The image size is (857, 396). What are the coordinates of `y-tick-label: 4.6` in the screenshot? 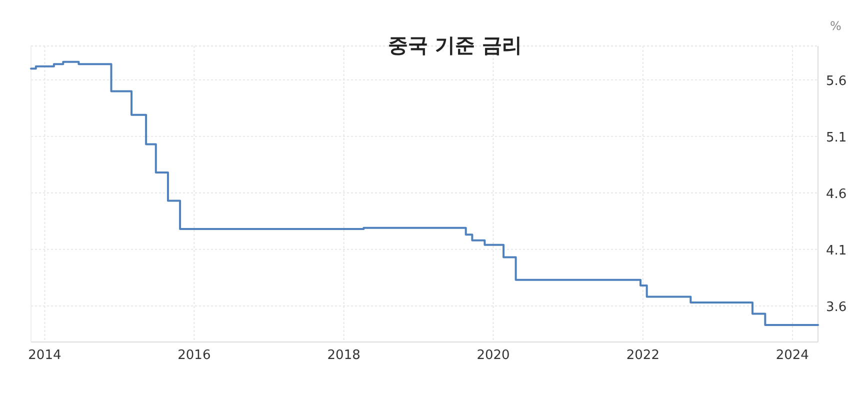 It's located at (836, 194).